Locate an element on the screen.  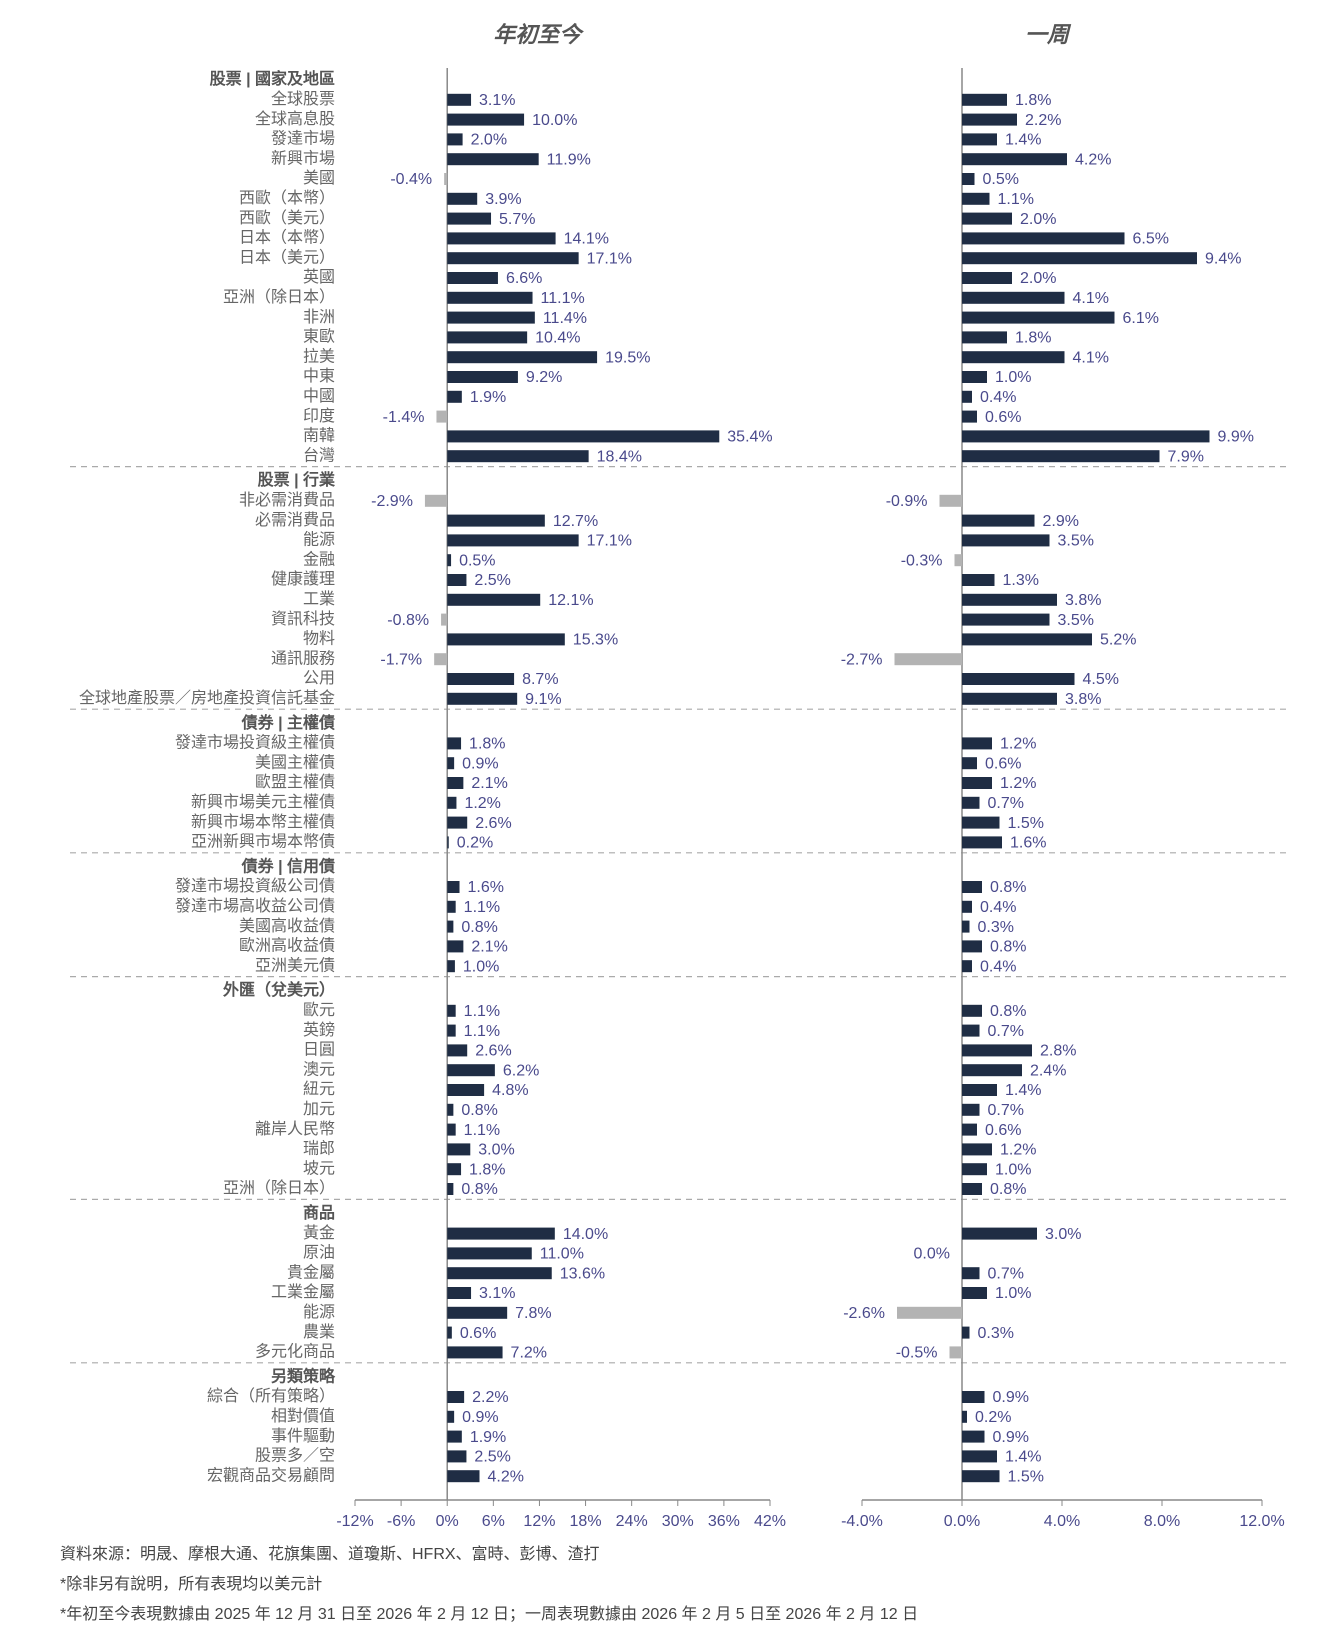
value-label: 0.6% is located at coordinates (1003, 1130).